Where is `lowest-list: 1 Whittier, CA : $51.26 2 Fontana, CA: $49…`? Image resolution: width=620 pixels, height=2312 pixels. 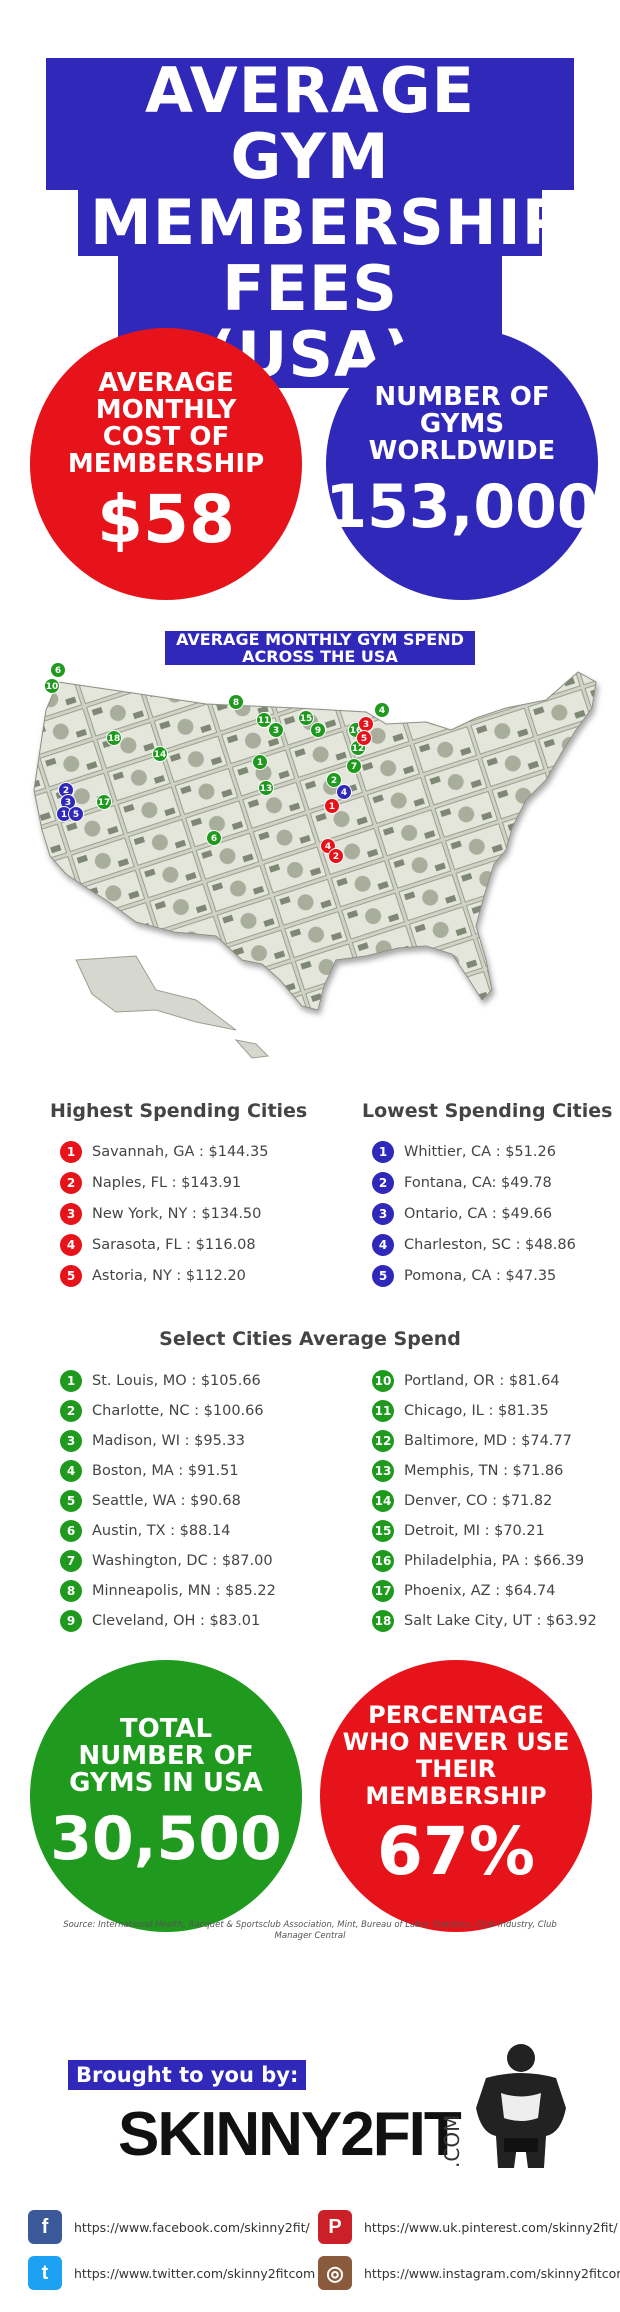 lowest-list: 1 Whittier, CA : $51.26 2 Fontana, CA: $49… is located at coordinates (474, 1213).